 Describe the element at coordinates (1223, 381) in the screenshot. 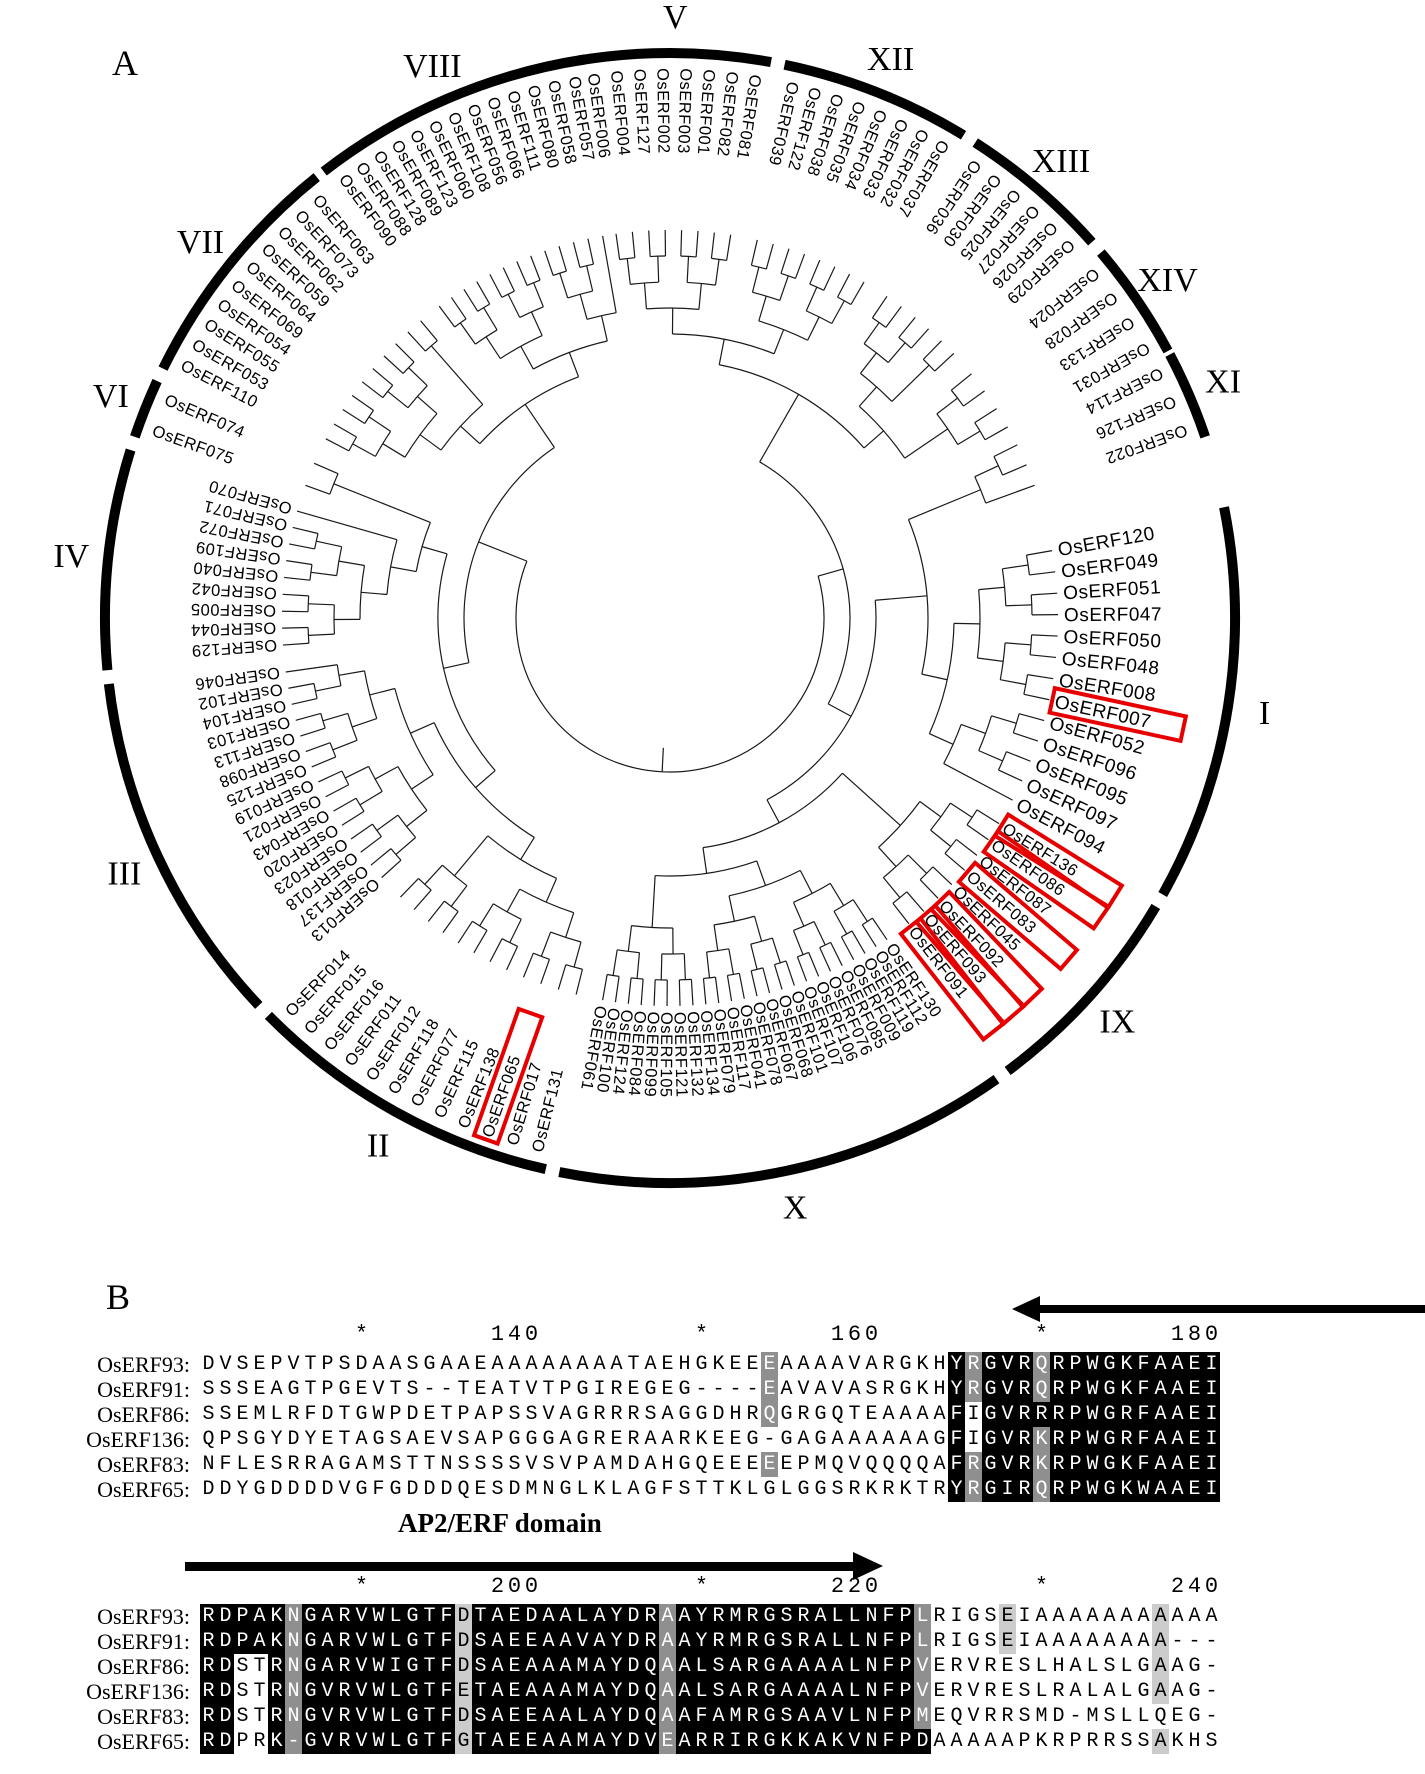

I see `clade-numeral: XI` at that location.